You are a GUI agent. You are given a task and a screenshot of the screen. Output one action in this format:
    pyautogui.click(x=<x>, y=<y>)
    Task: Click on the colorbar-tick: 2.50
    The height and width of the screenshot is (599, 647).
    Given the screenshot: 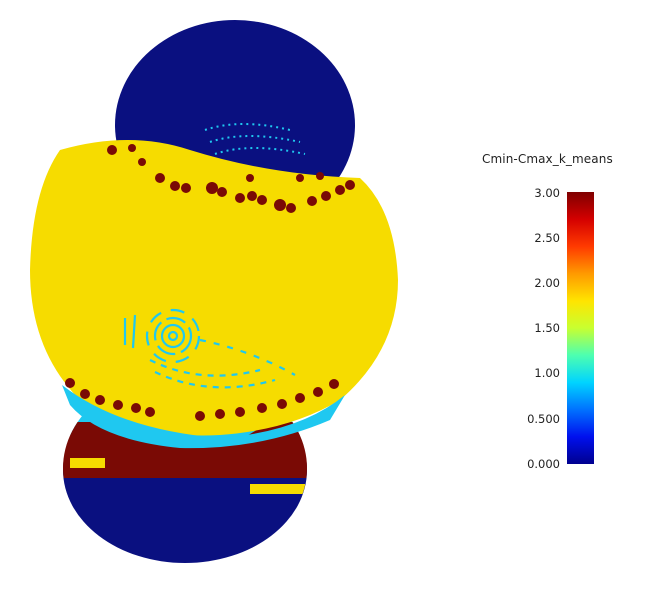 What is the action you would take?
    pyautogui.click(x=547, y=238)
    